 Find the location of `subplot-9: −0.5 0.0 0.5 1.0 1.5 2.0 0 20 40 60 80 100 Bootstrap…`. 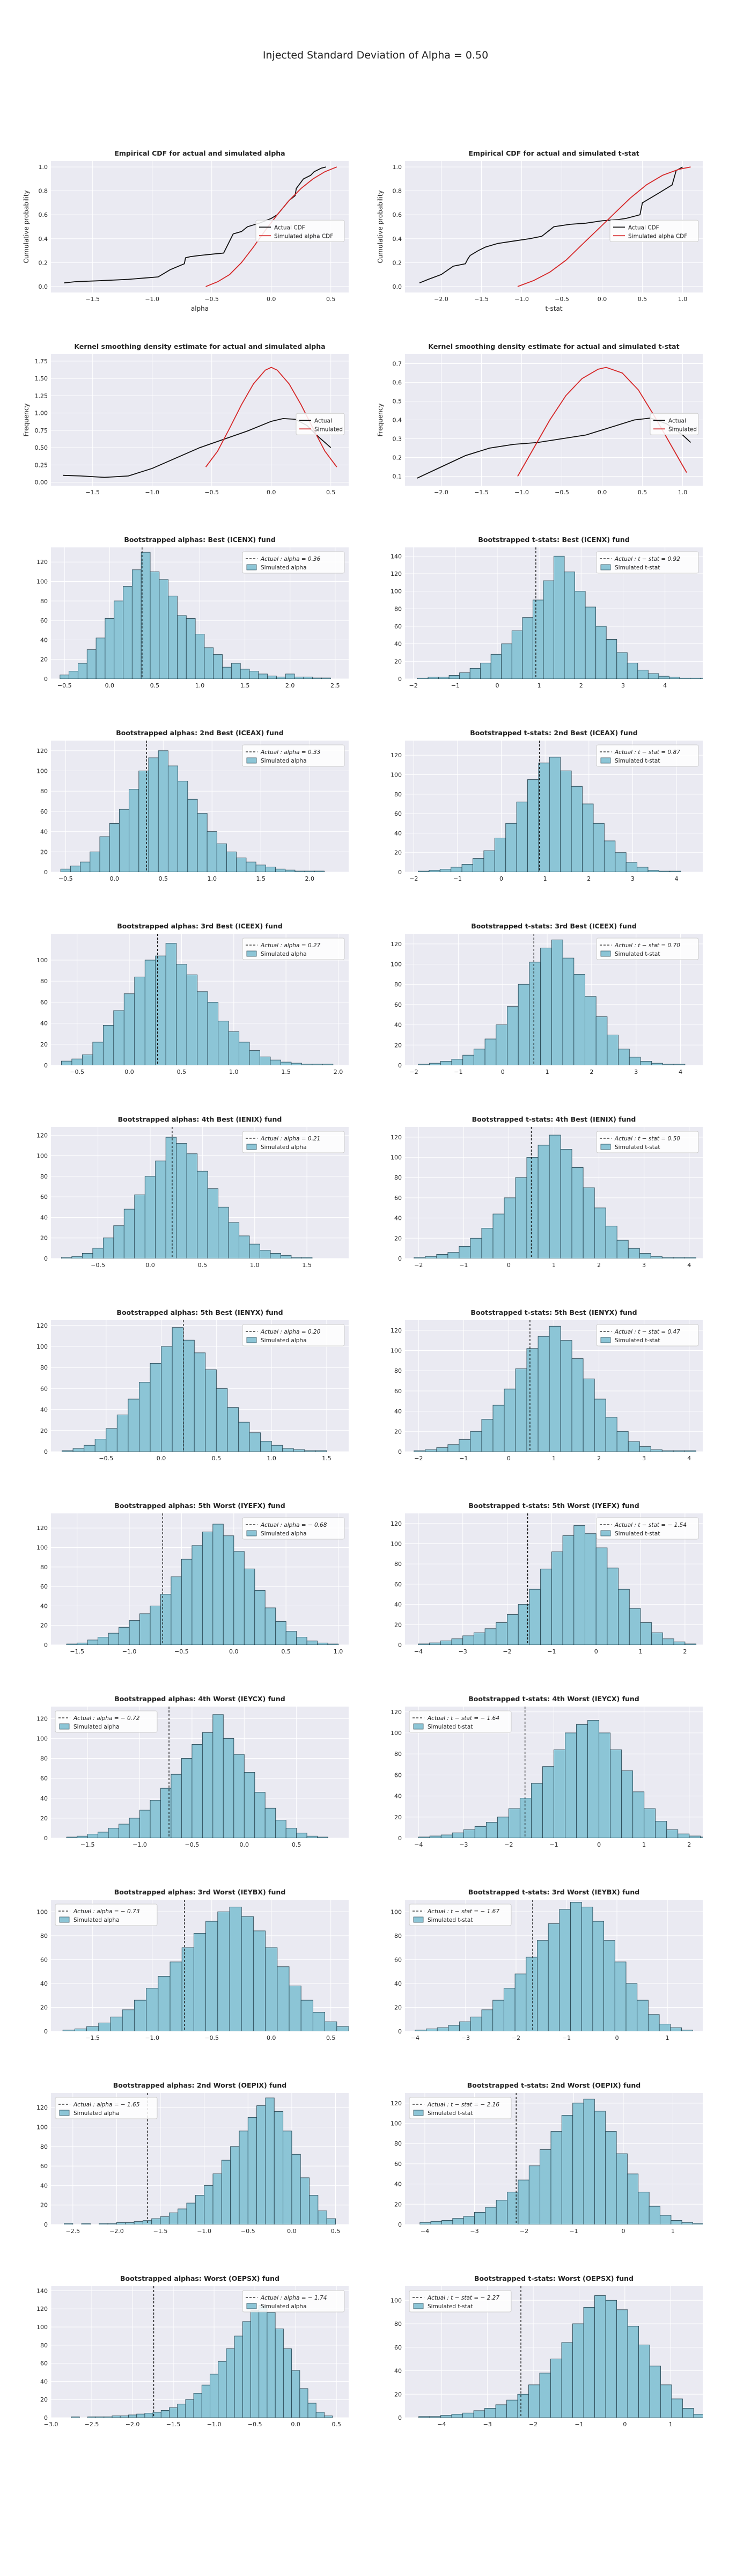

subplot-9: −0.5 0.0 0.5 1.0 1.5 2.0 0 20 40 60 80 100 Bootstrap… is located at coordinates (192, 998).